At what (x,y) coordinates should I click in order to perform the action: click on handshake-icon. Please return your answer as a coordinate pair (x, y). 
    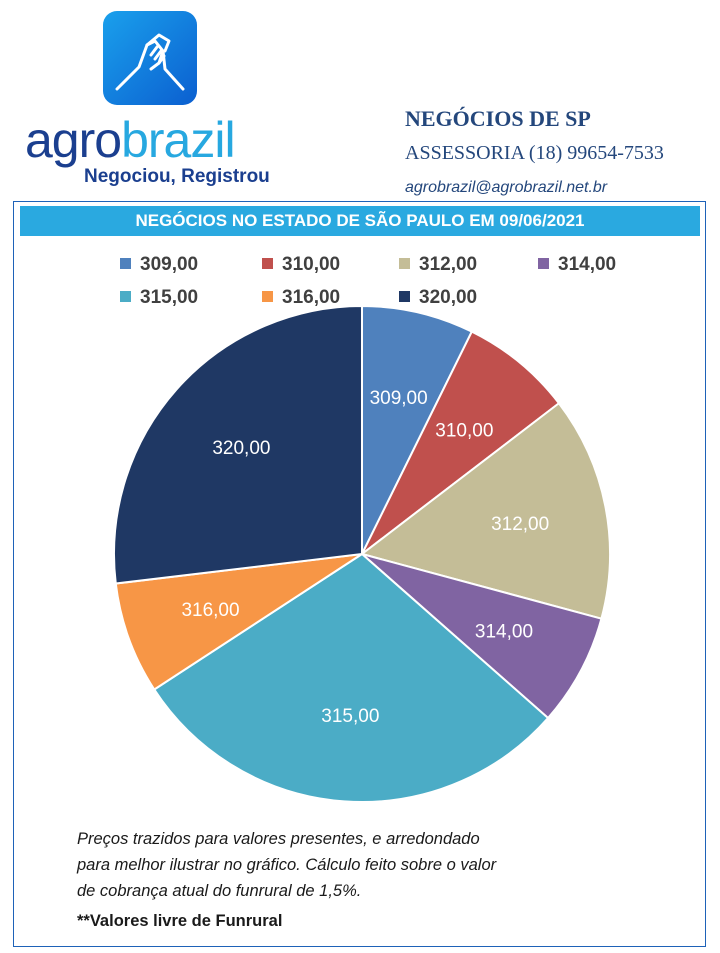
    Looking at the image, I should click on (150, 62).